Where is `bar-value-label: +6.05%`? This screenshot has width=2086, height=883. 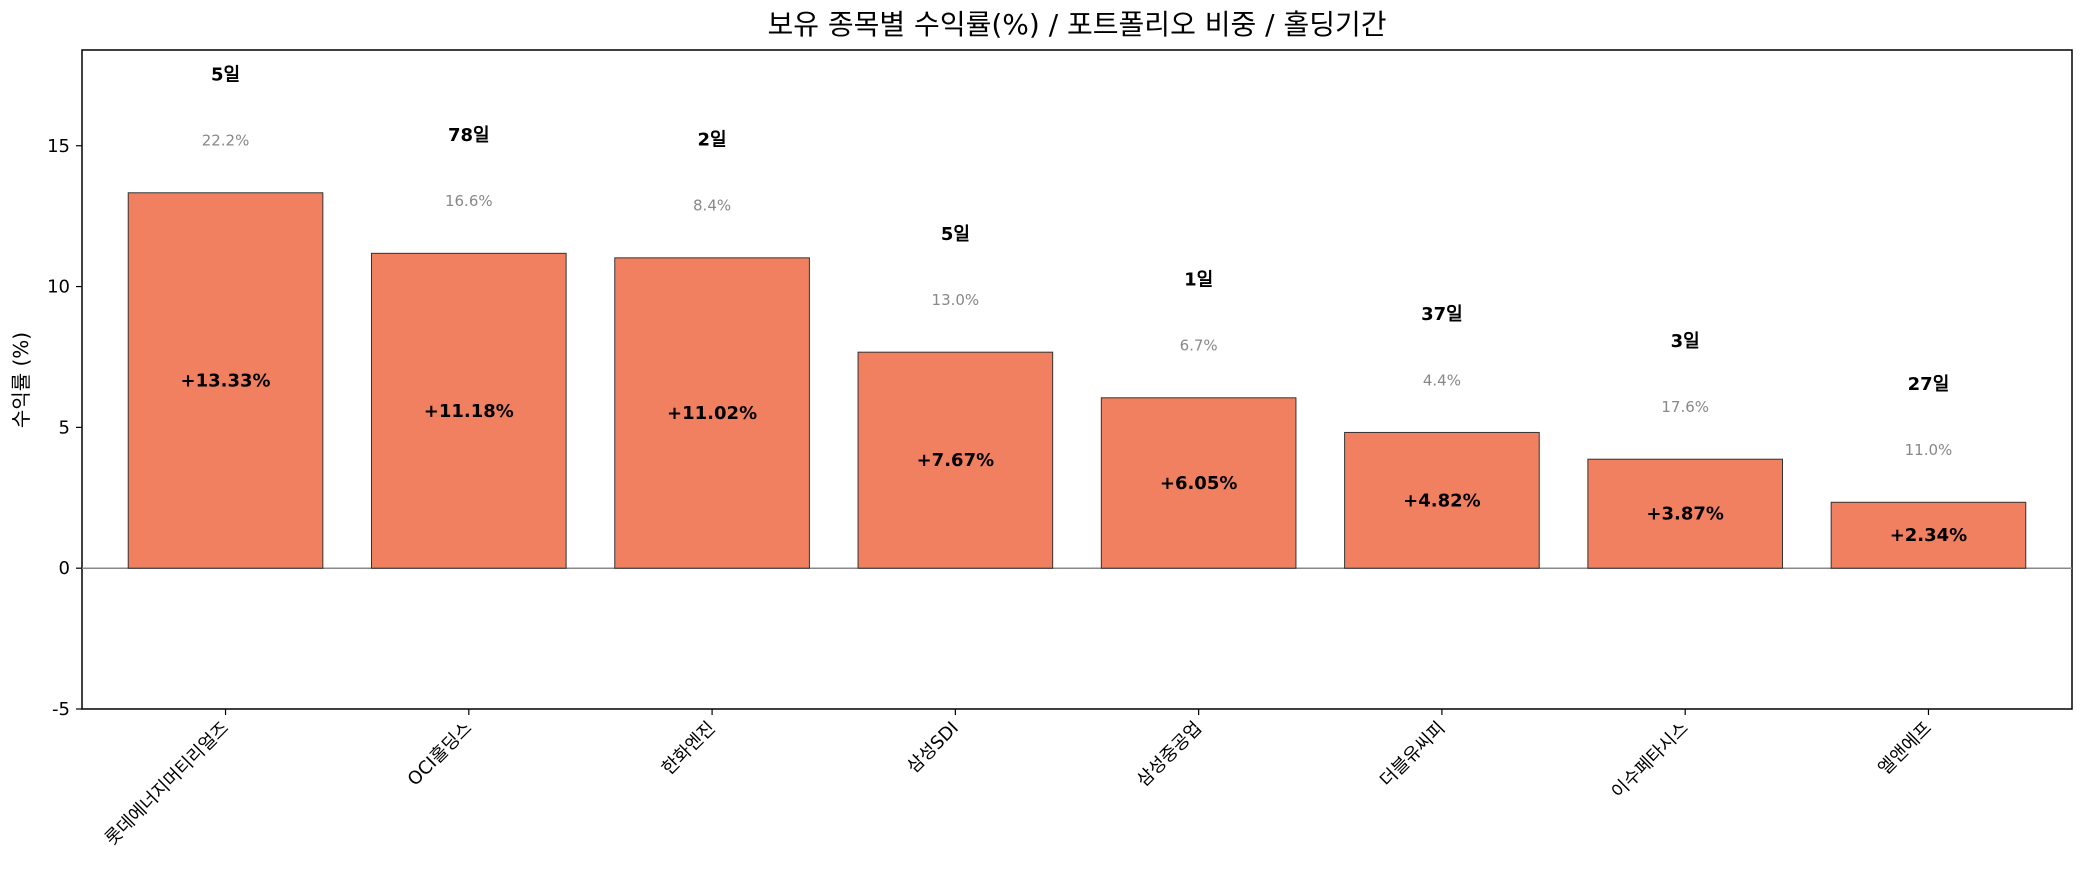
bar-value-label: +6.05% is located at coordinates (1199, 483).